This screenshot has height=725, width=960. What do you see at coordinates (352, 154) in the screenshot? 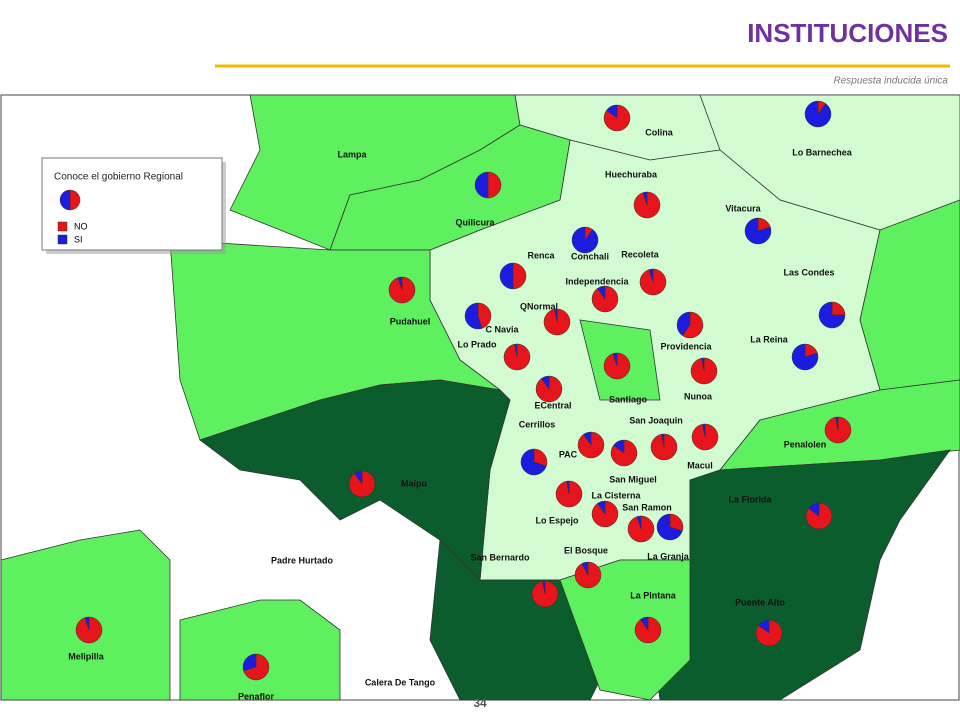
I see `place-label: Lampa` at bounding box center [352, 154].